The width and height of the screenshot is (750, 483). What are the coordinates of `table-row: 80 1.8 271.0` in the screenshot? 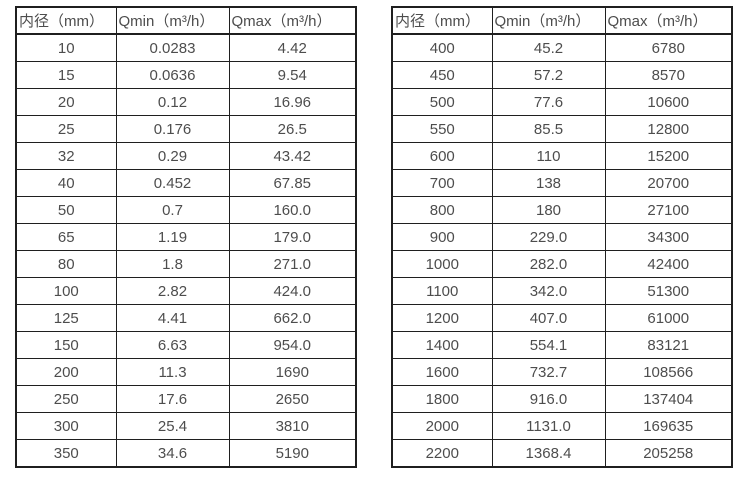 It's located at (186, 264).